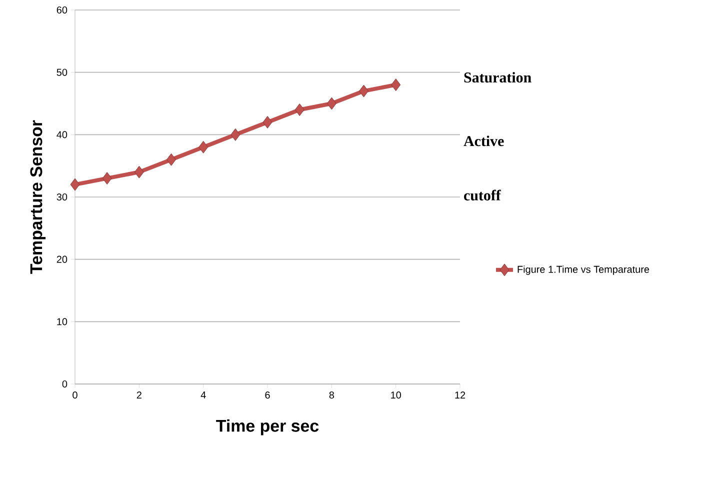  Describe the element at coordinates (62, 259) in the screenshot. I see `y-tick-label: 20` at that location.